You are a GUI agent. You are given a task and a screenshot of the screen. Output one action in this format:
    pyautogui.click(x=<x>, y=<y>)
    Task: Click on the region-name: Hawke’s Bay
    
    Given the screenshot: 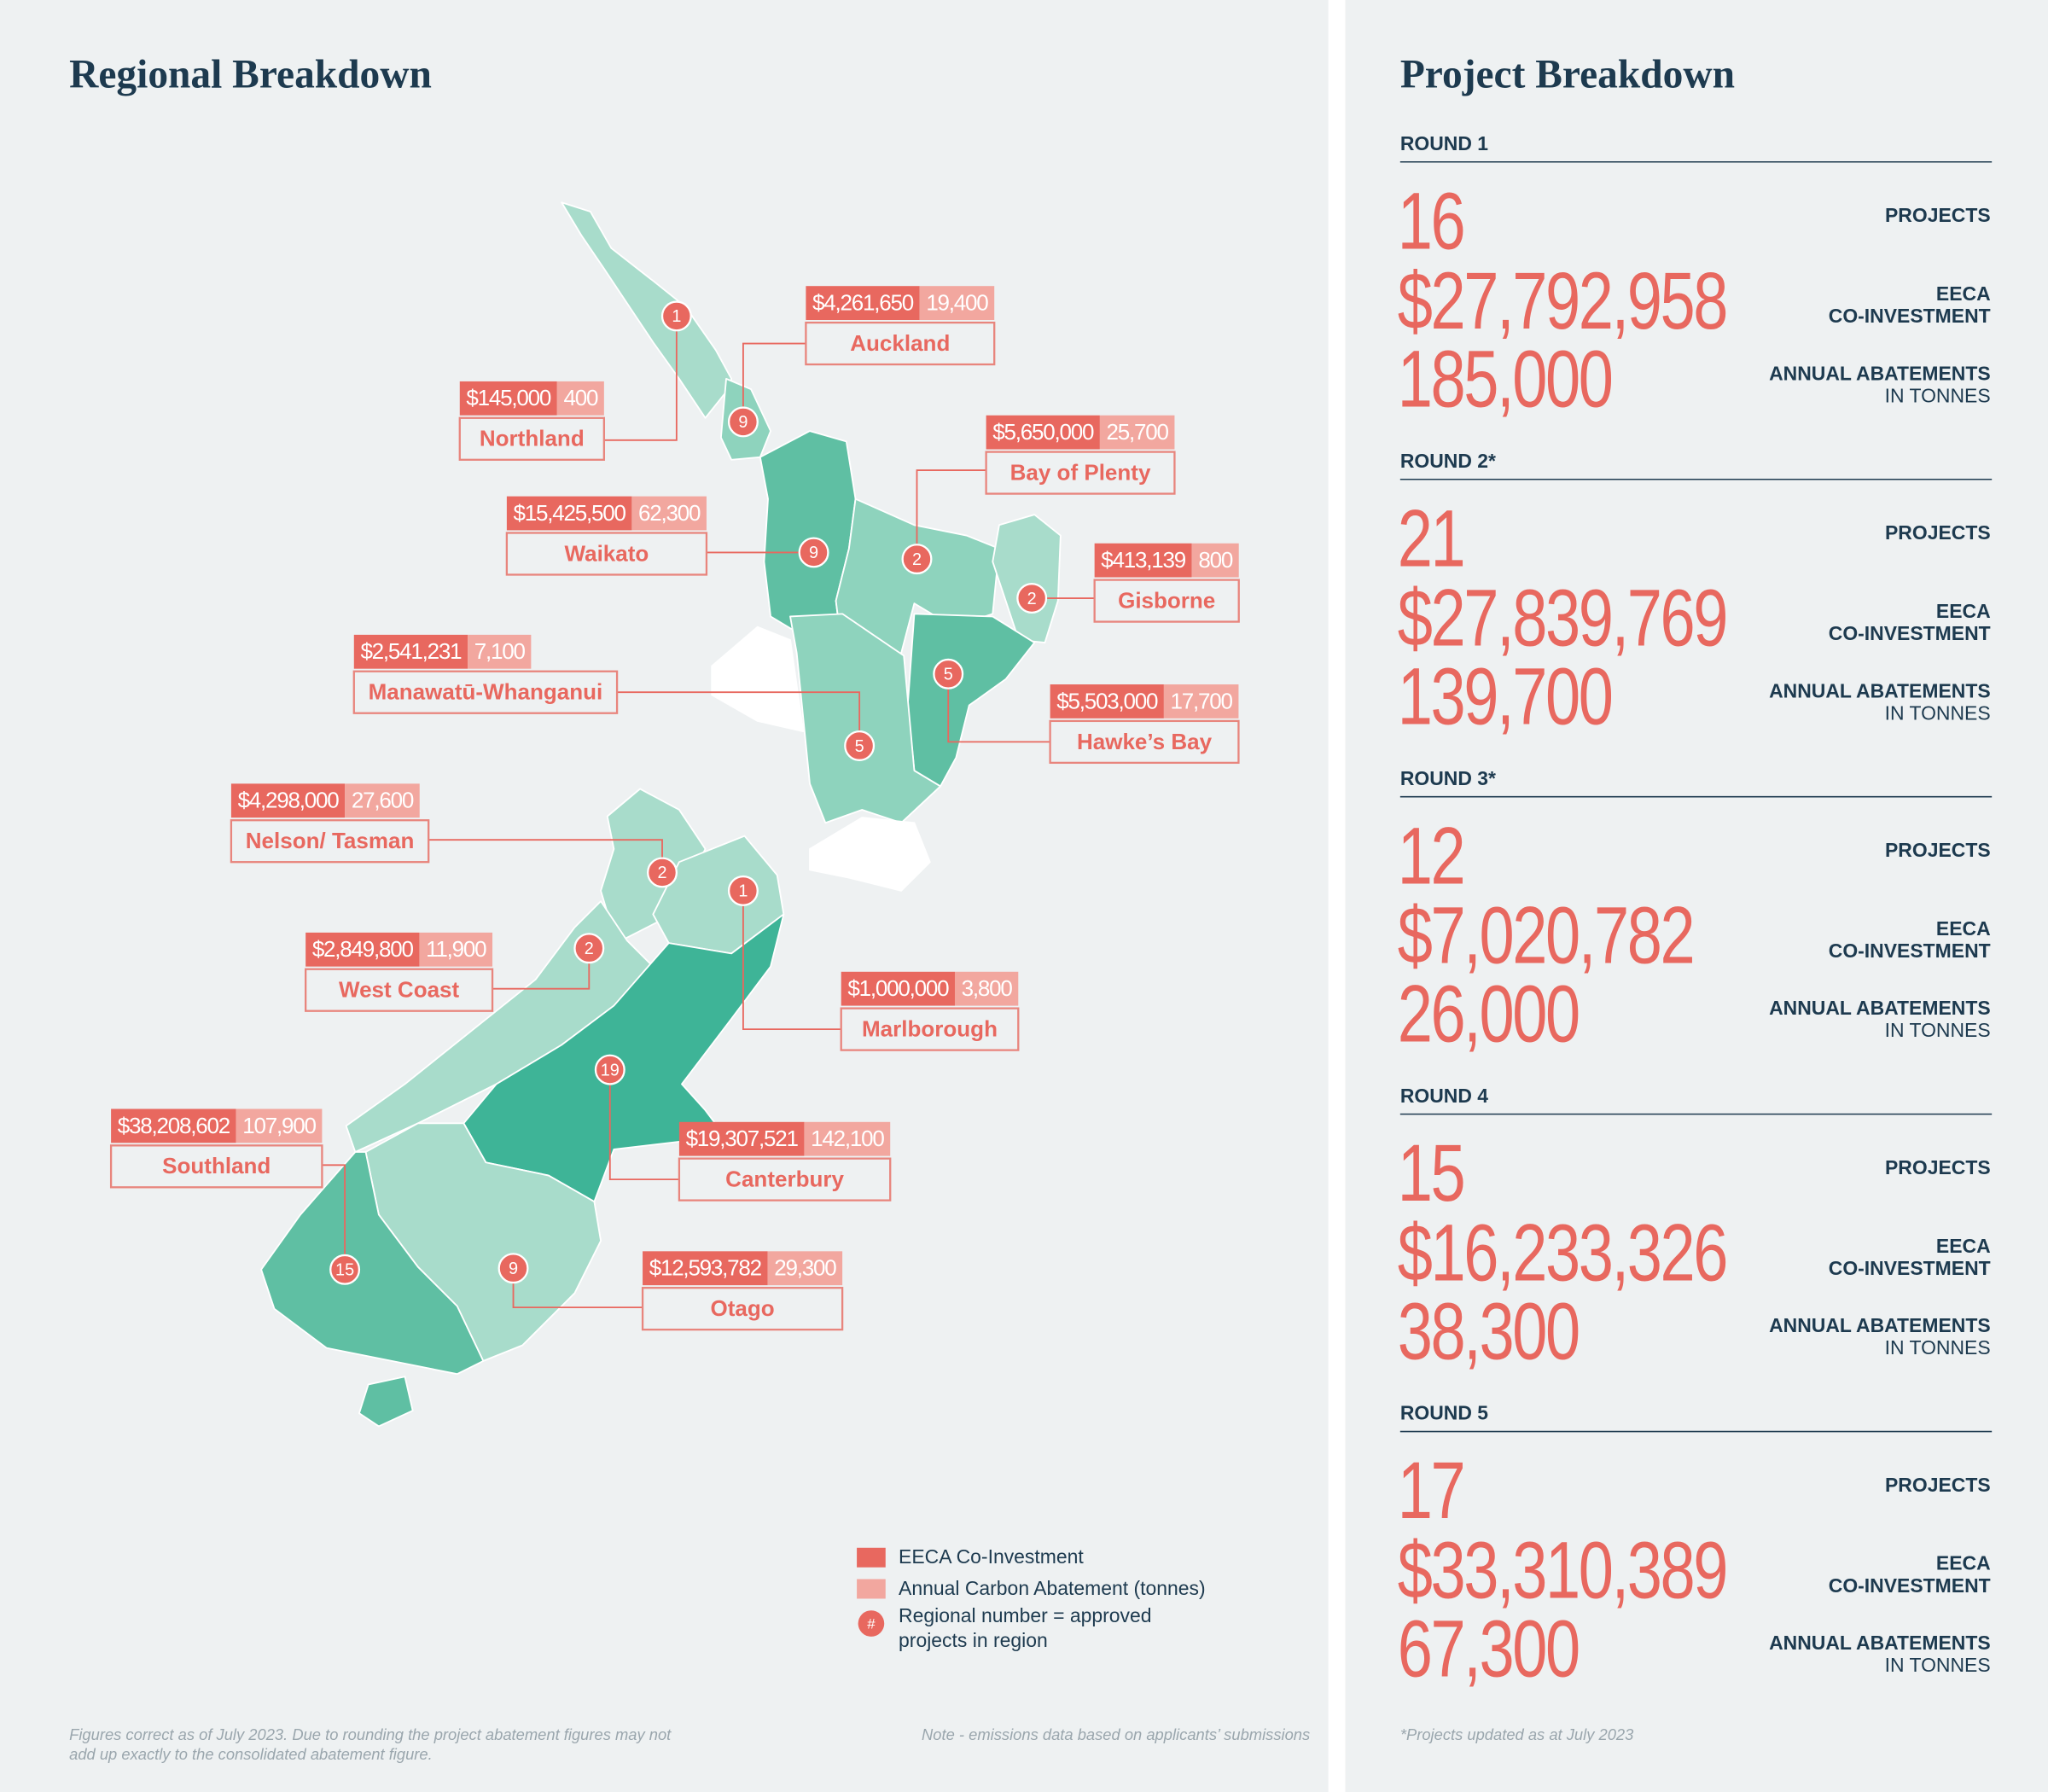 What is the action you would take?
    pyautogui.click(x=1145, y=741)
    